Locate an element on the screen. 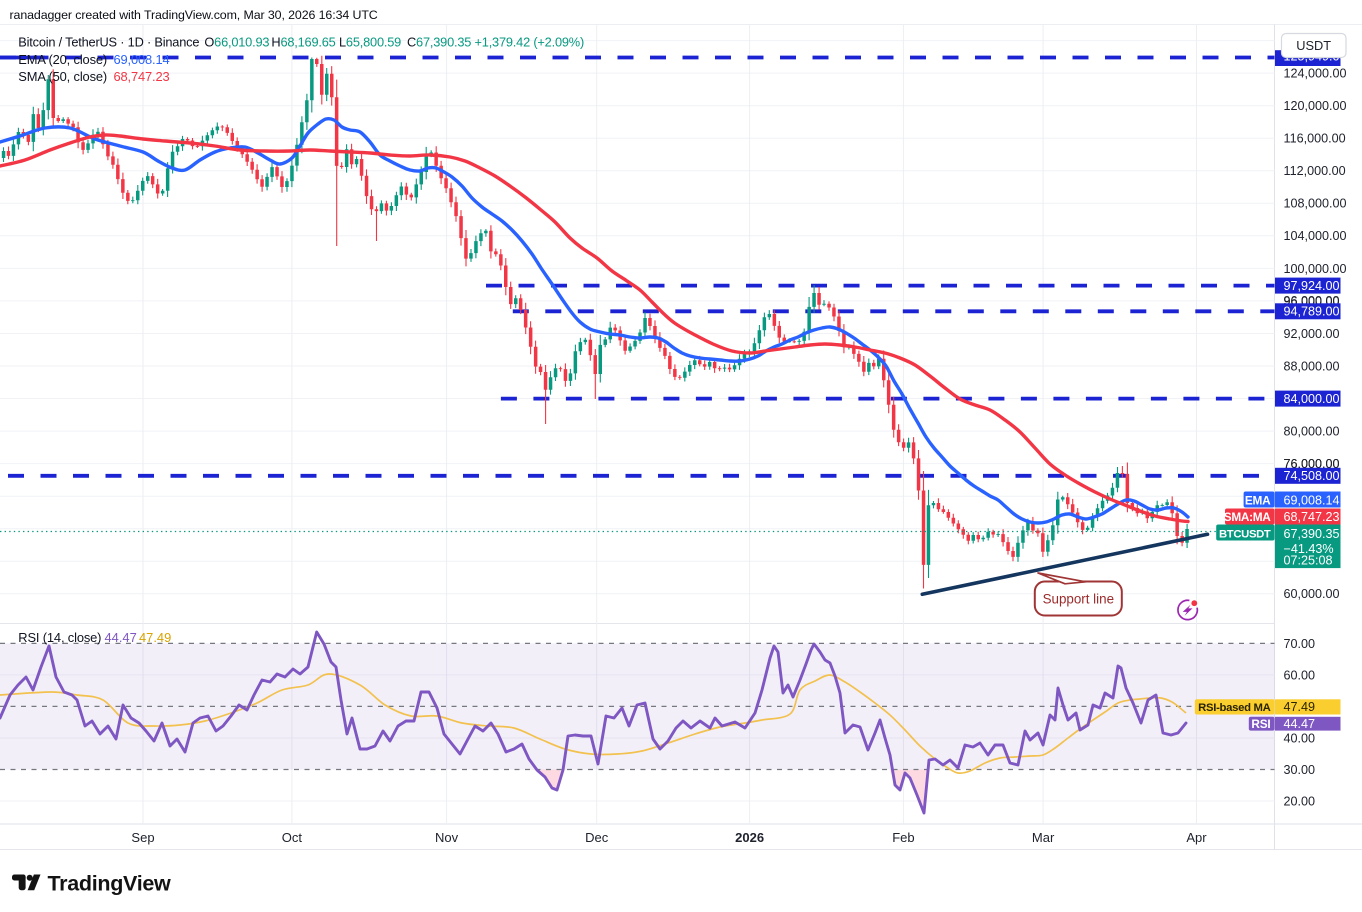  svg-text: Feb is located at coordinates (903, 837).